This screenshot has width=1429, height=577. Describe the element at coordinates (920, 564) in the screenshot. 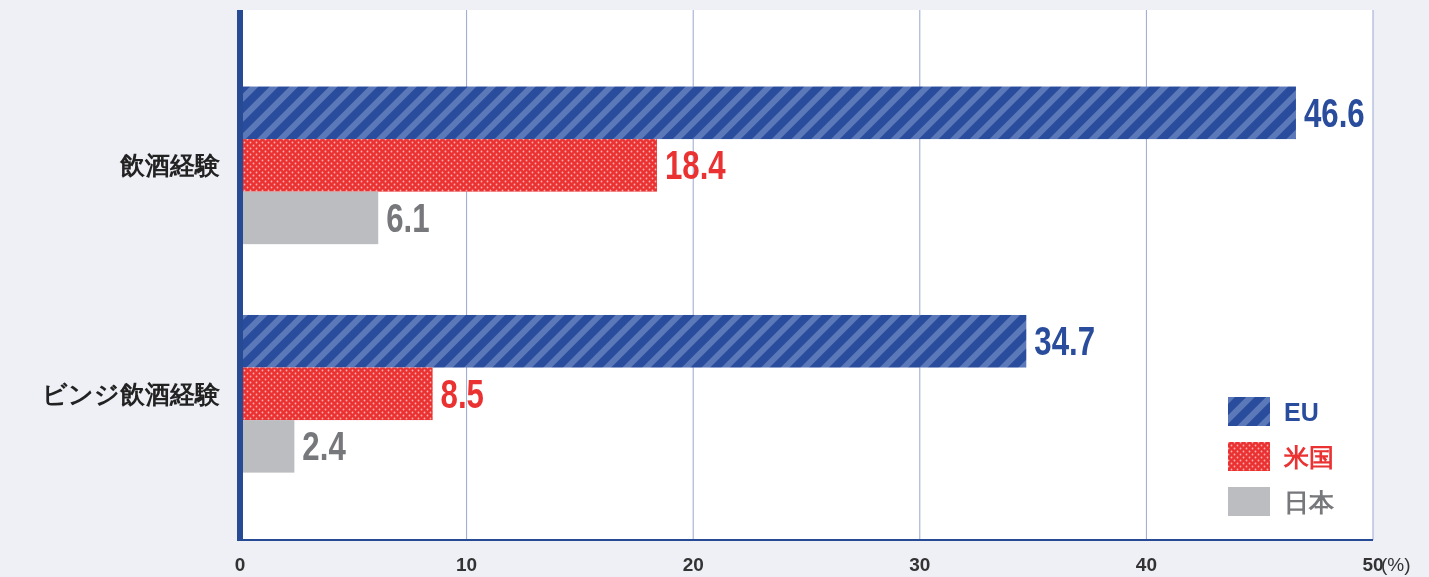

I see `x-tick-label: 30` at that location.